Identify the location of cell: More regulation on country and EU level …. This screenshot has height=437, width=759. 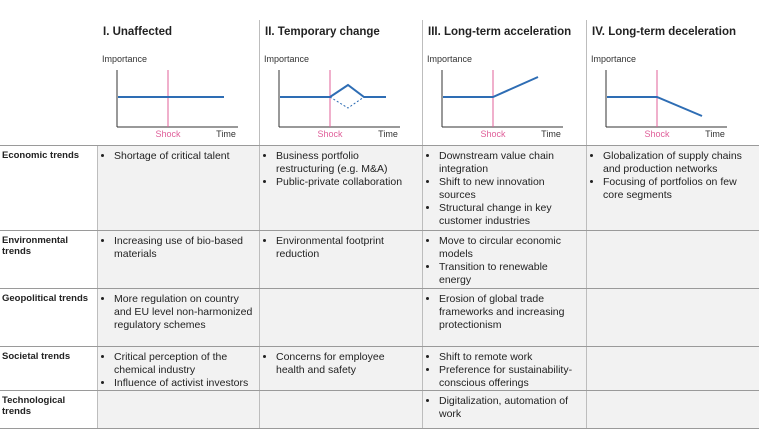
(178, 317).